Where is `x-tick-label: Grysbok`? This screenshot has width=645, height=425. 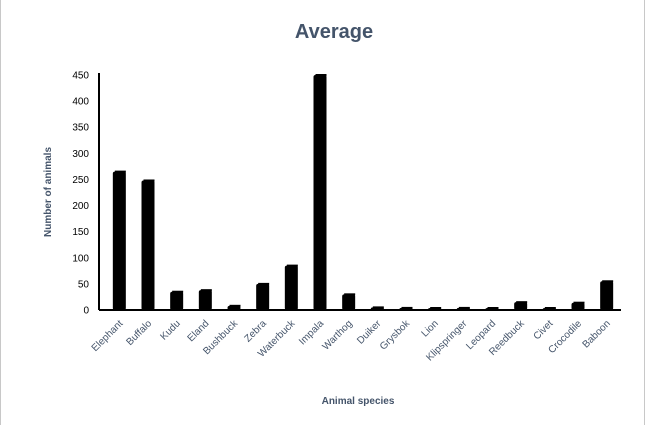 x-tick-label: Grysbok is located at coordinates (395, 335).